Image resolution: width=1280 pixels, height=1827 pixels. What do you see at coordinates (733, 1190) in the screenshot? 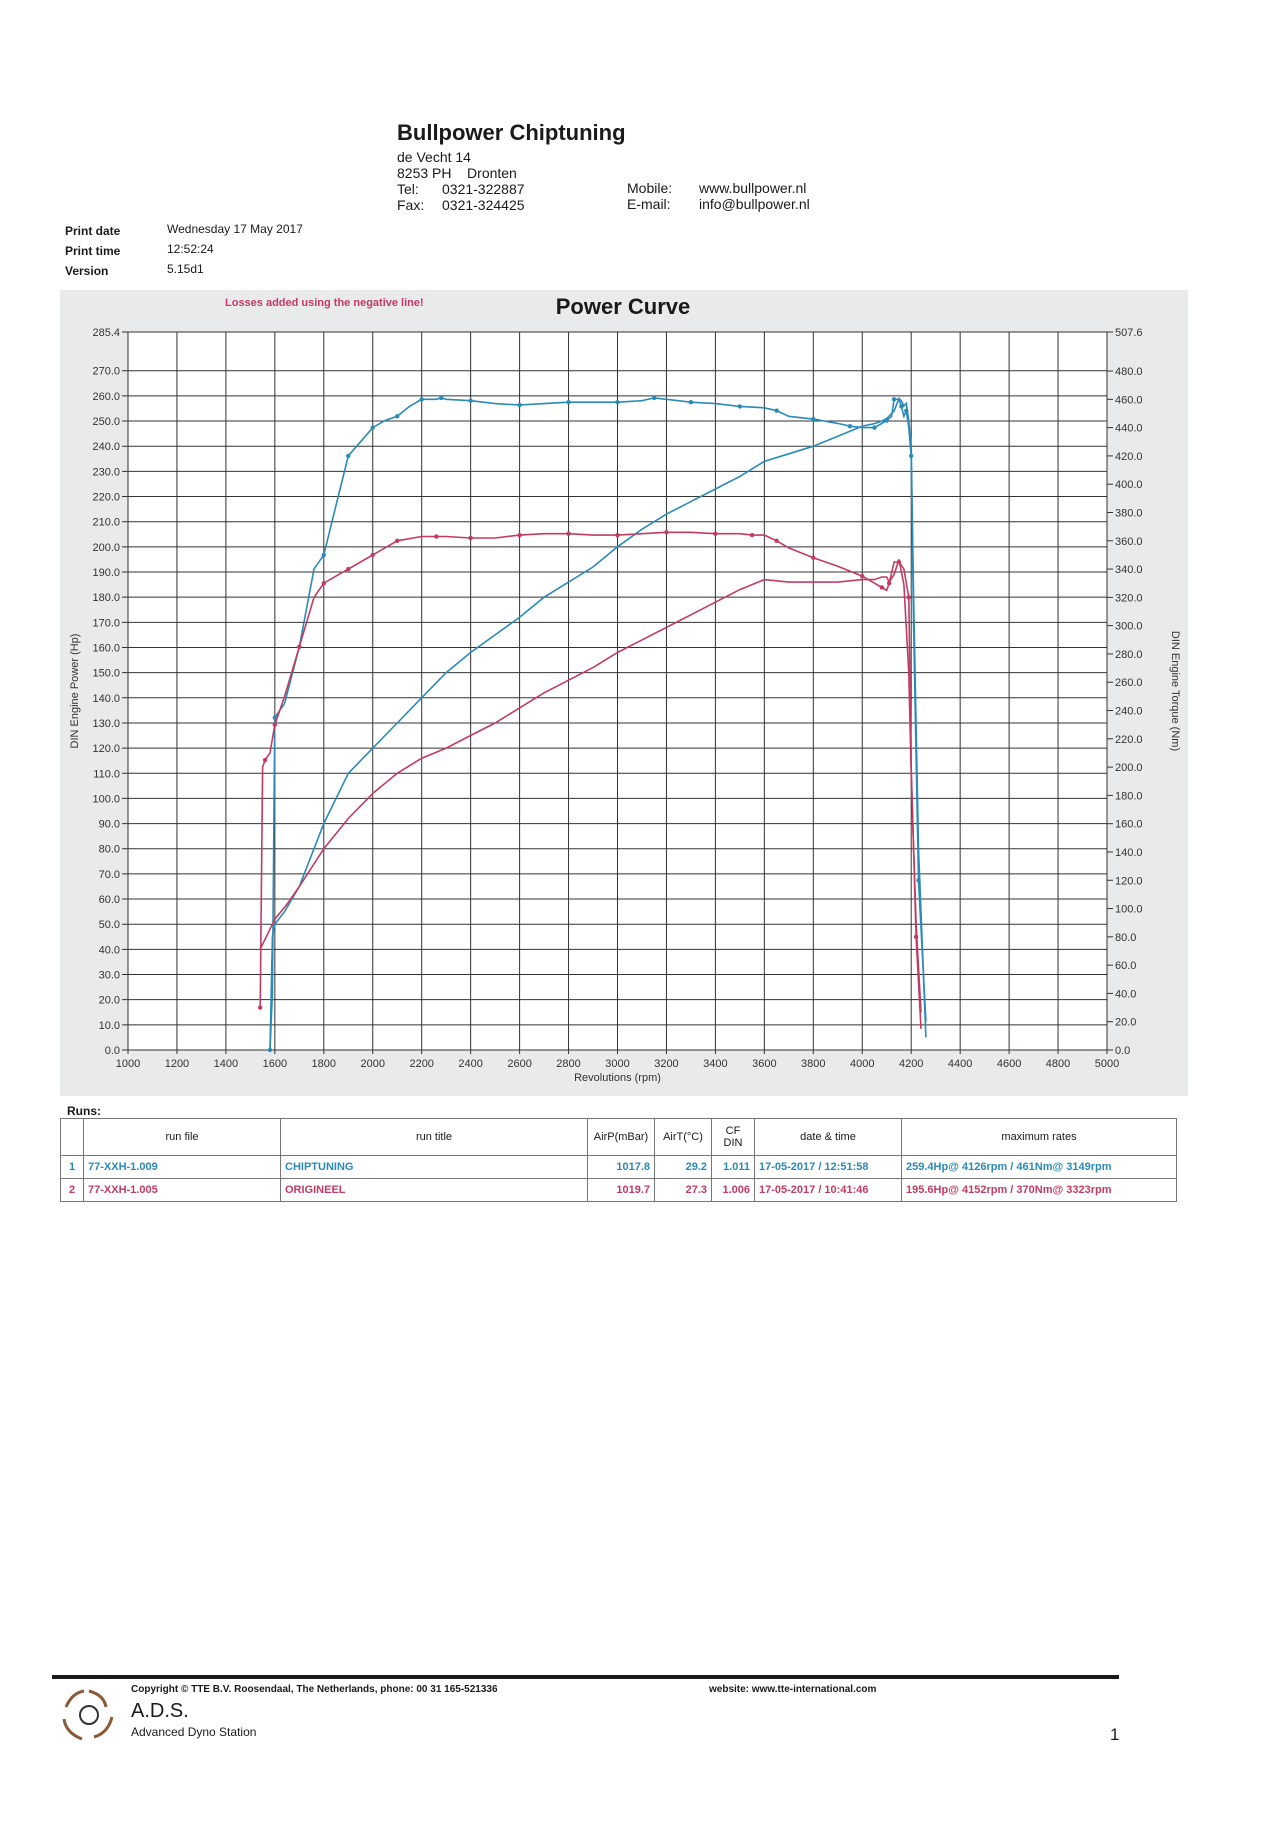
I see `cf-din: 1.006` at bounding box center [733, 1190].